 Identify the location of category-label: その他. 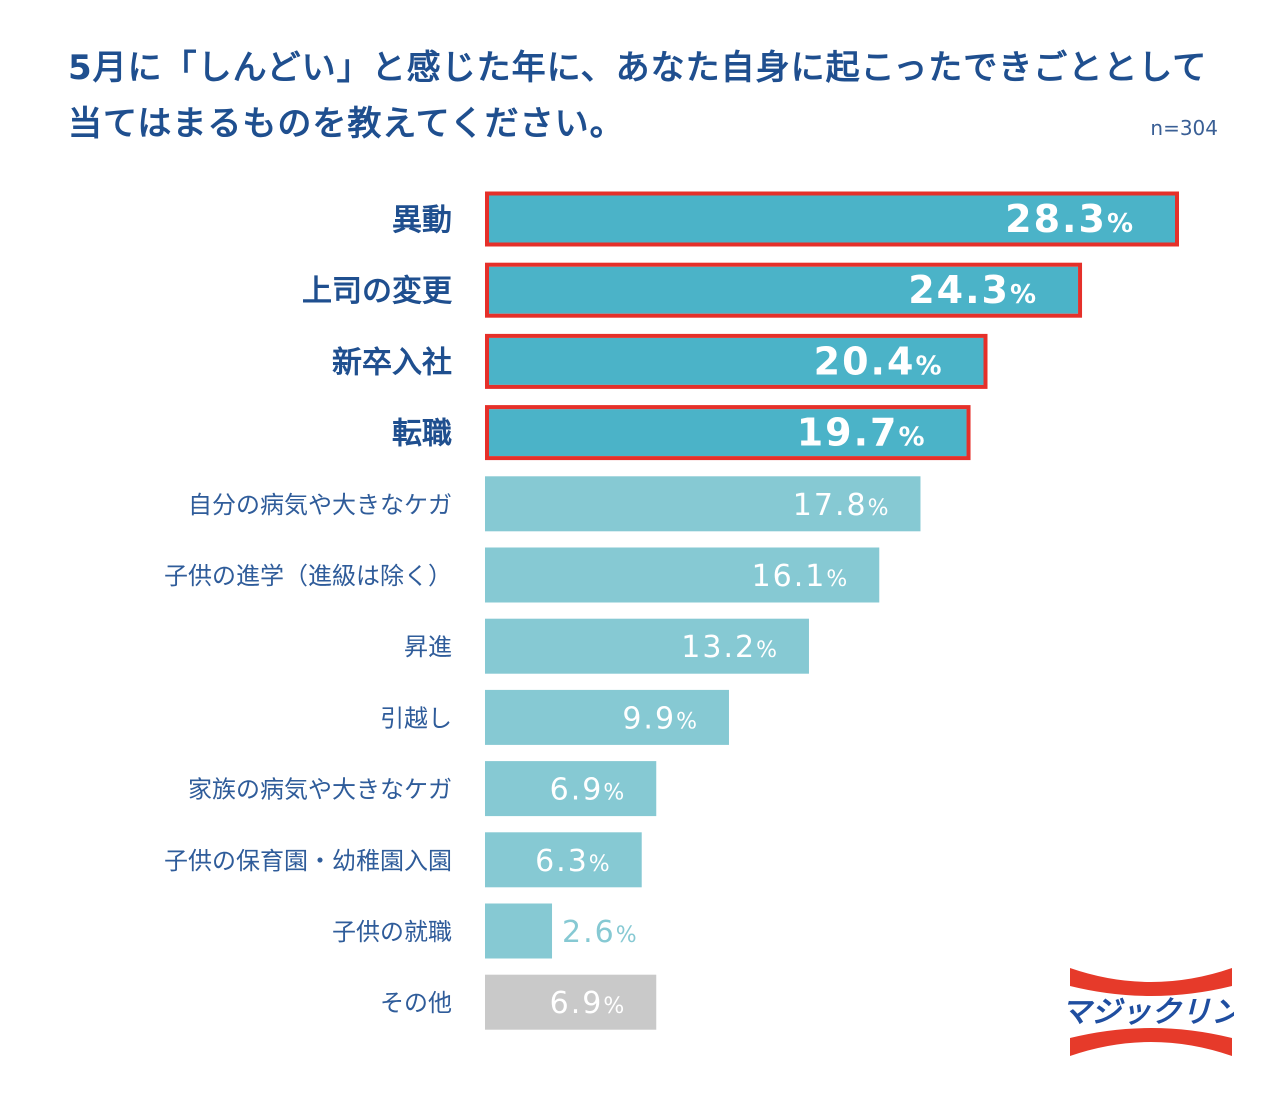
(416, 1003).